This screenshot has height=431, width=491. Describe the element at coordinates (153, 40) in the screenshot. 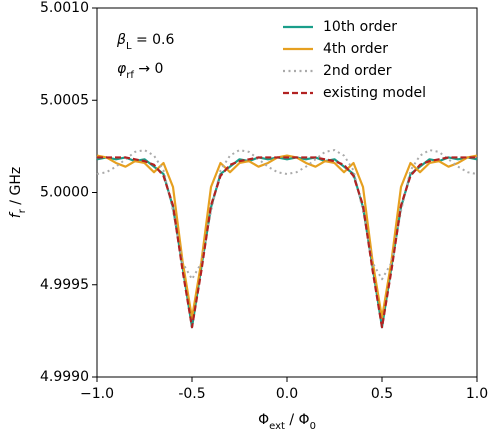

I see `annotation-part: = 0.6` at that location.